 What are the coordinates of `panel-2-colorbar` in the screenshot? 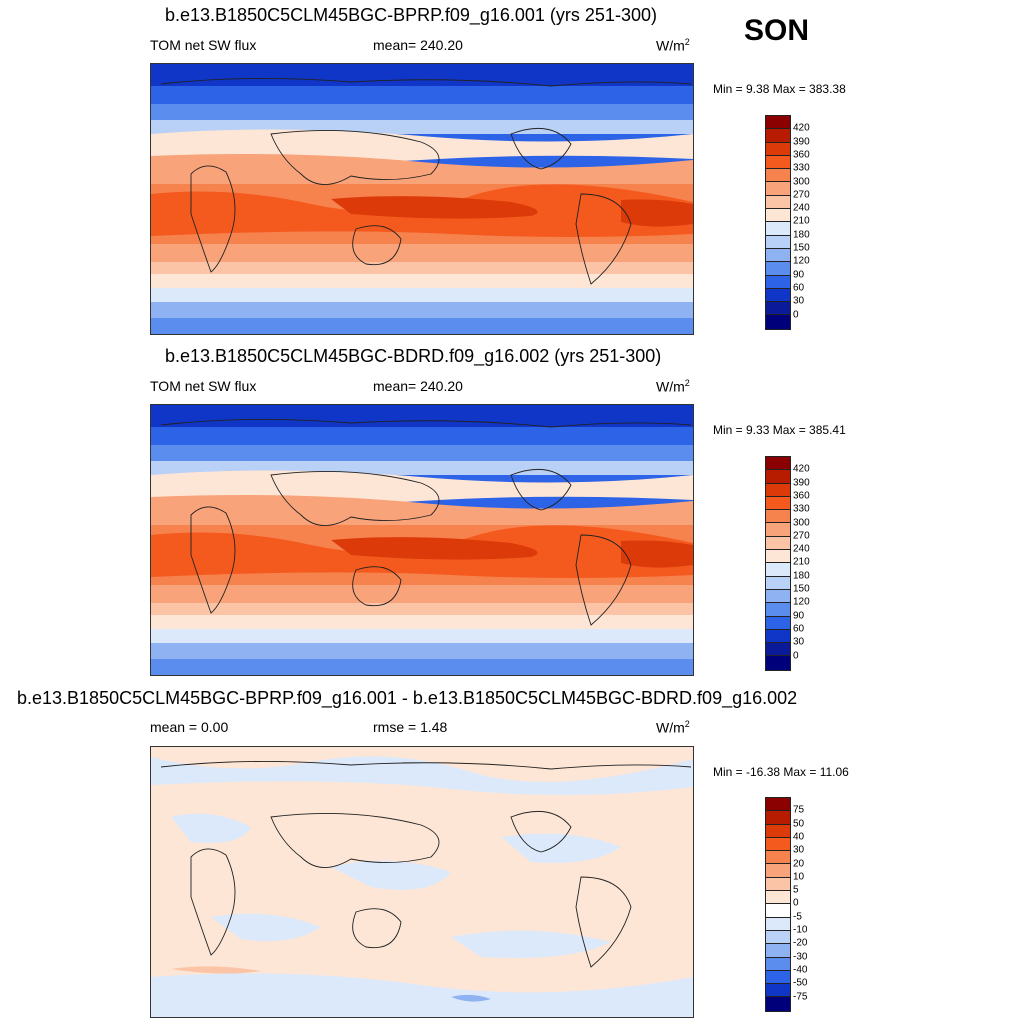 It's located at (778, 563).